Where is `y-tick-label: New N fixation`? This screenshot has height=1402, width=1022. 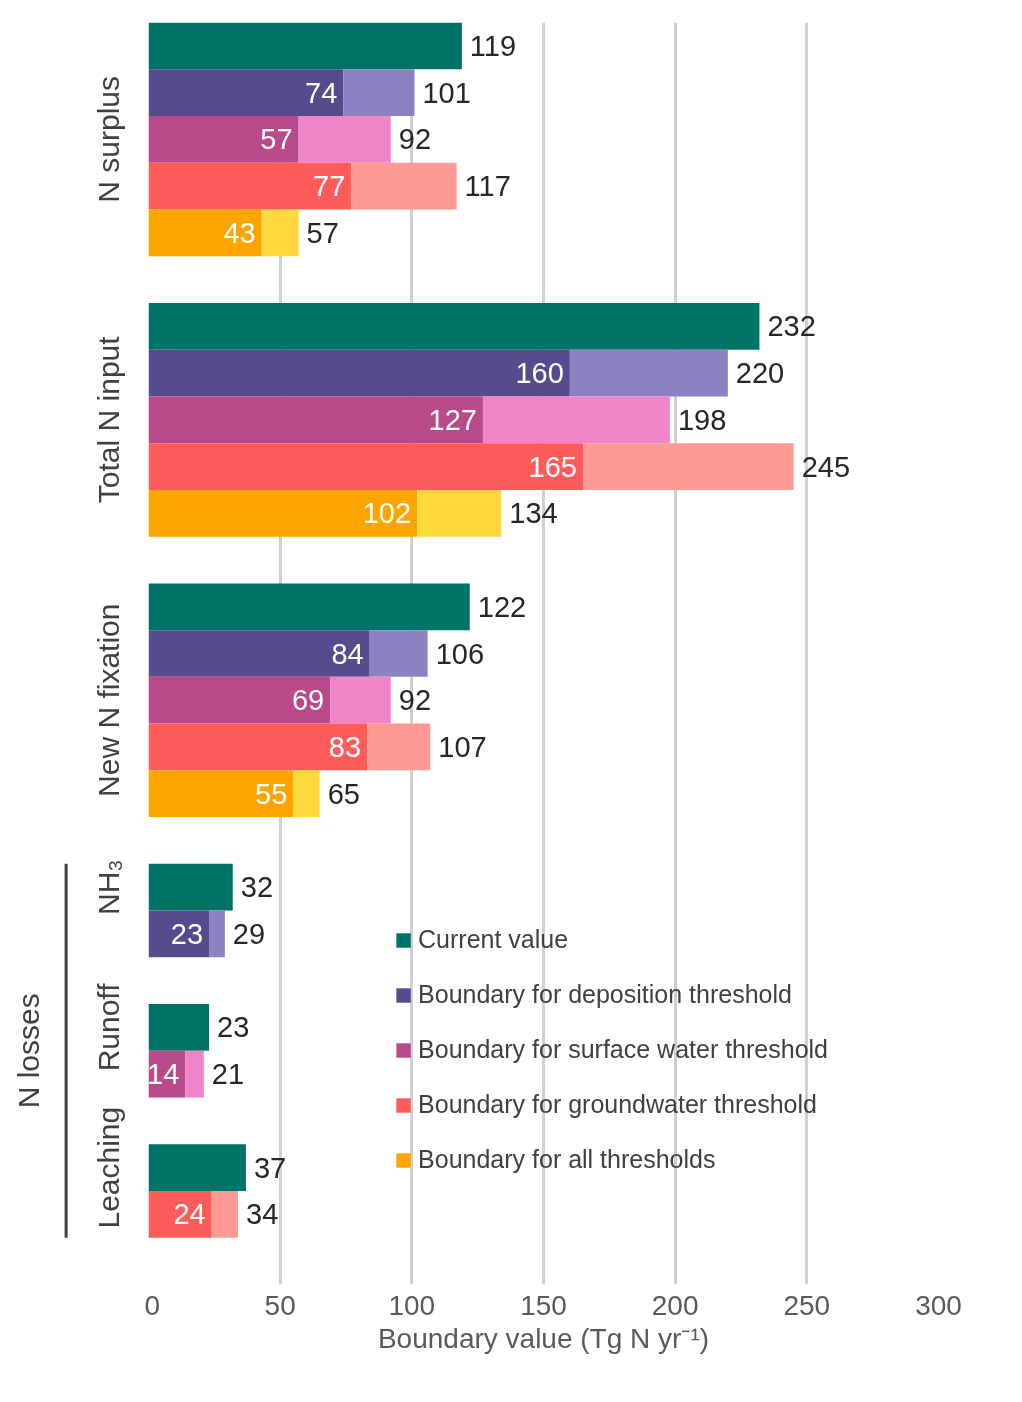
y-tick-label: New N fixation is located at coordinates (108, 700).